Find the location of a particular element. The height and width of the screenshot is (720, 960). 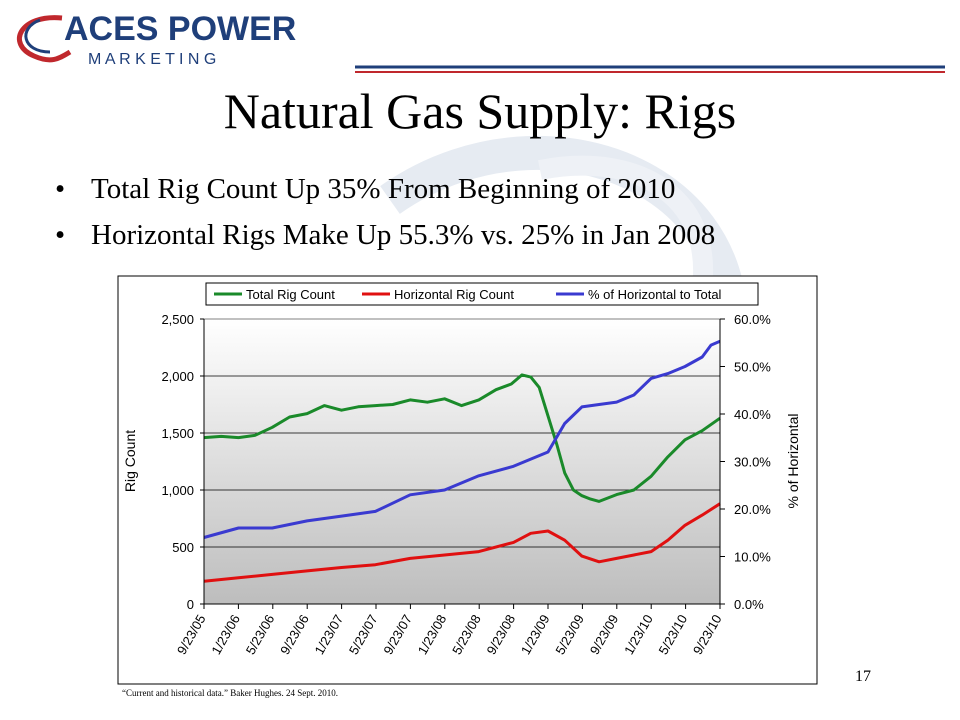

logo-subtitle: M A R K E T I N G is located at coordinates (152, 59).